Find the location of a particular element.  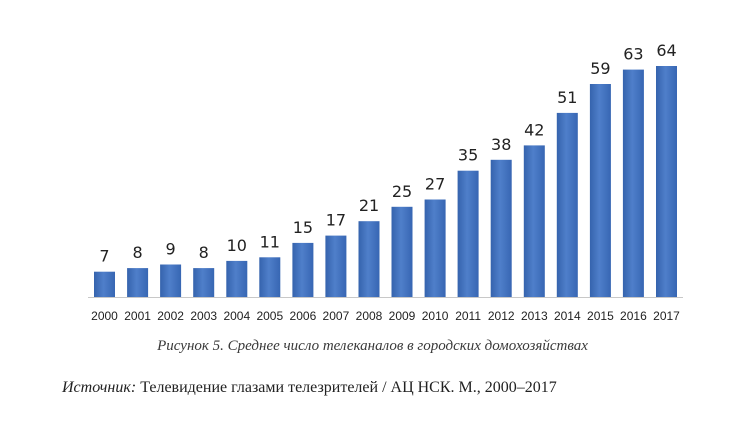

x-tick-label-2000: 2000 is located at coordinates (104, 316).